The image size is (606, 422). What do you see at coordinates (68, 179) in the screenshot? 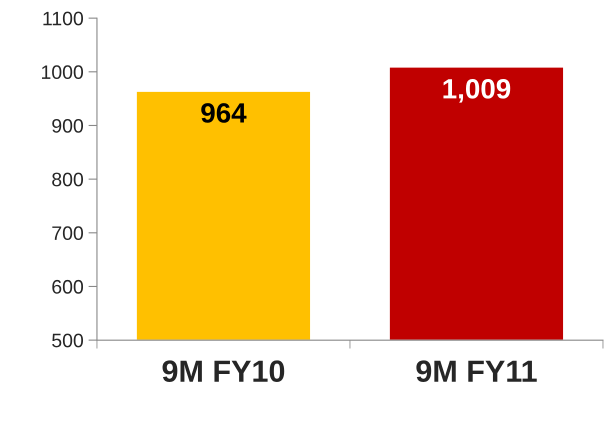
I see `y-tick-label: 800` at bounding box center [68, 179].